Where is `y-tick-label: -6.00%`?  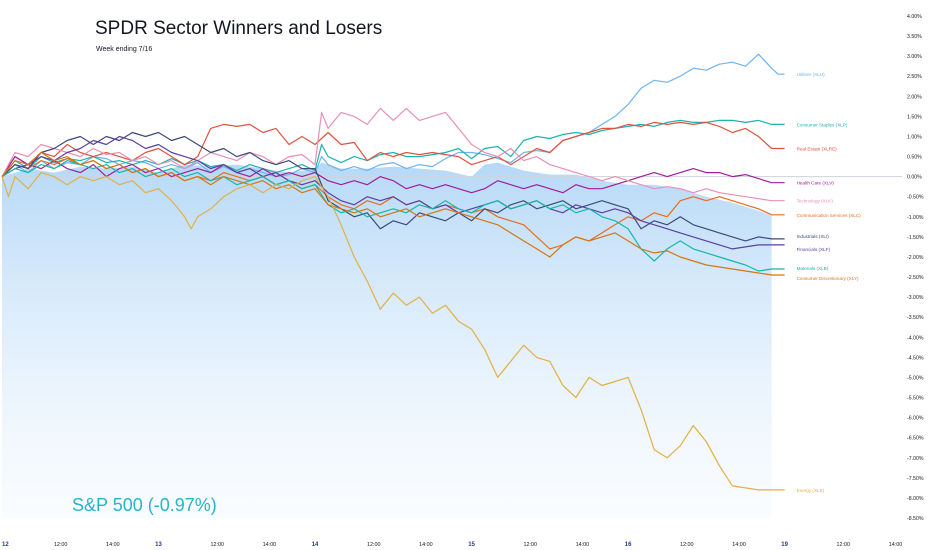 y-tick-label: -6.00% is located at coordinates (915, 419).